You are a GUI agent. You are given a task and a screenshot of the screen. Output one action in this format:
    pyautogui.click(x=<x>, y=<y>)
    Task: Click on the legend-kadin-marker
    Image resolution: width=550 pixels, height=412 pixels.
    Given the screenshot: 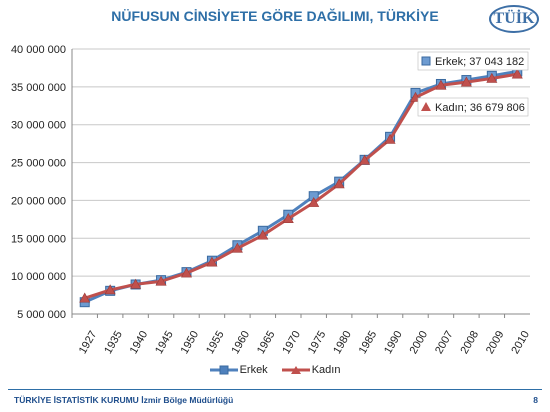 What is the action you would take?
    pyautogui.click(x=295, y=370)
    